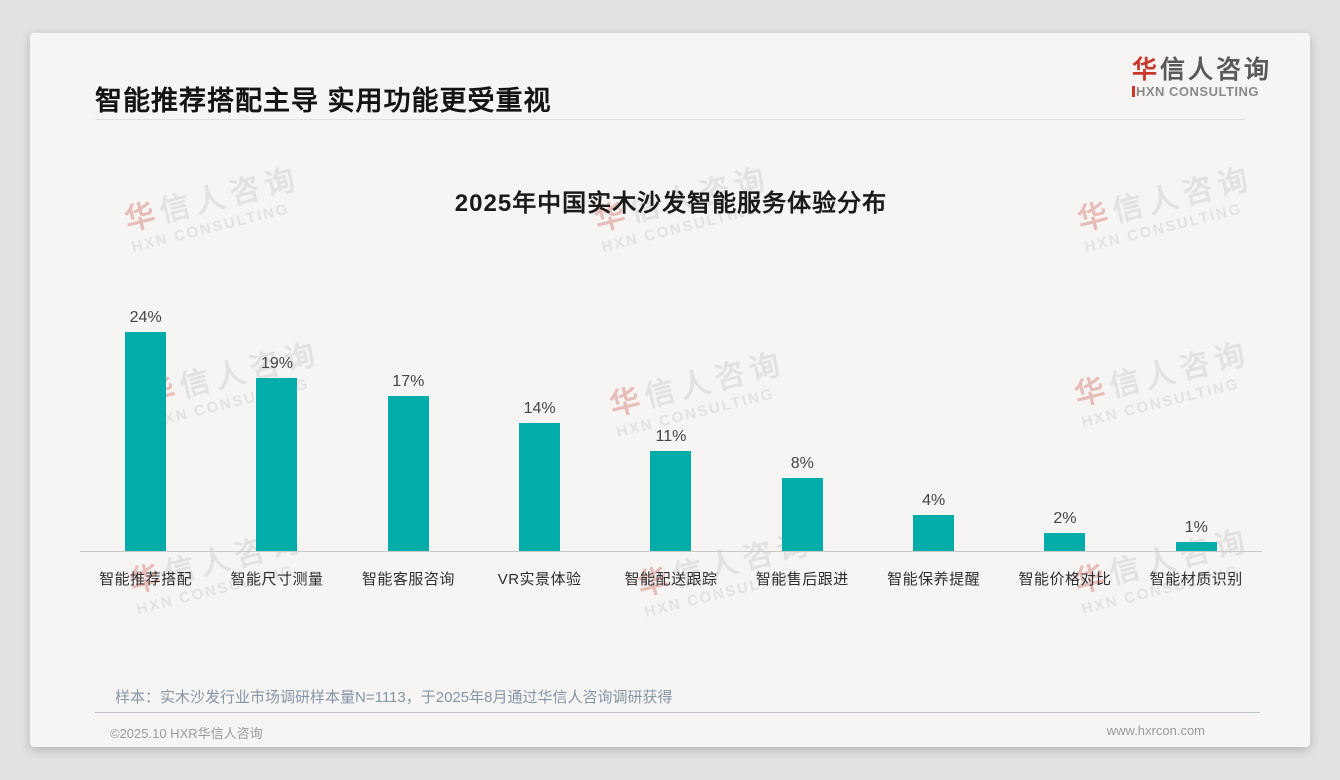 Image resolution: width=1340 pixels, height=780 pixels. I want to click on bar-value-label: 11%, so click(671, 436).